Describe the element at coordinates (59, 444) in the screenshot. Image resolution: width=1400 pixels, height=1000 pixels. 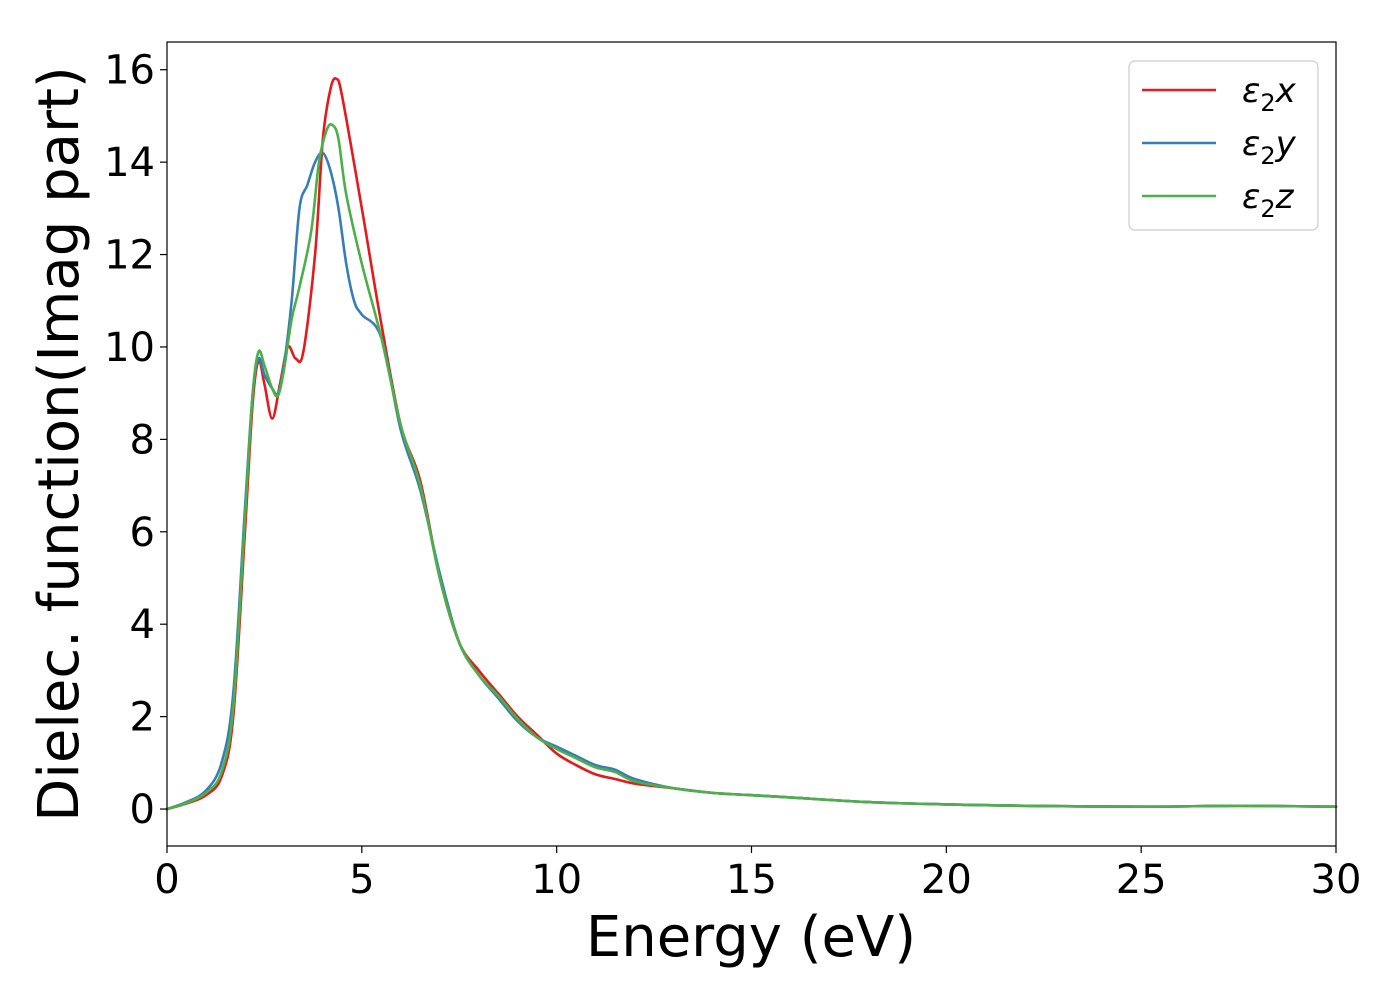
I see `y-axis-label: Dielec. function(Imag part)` at that location.